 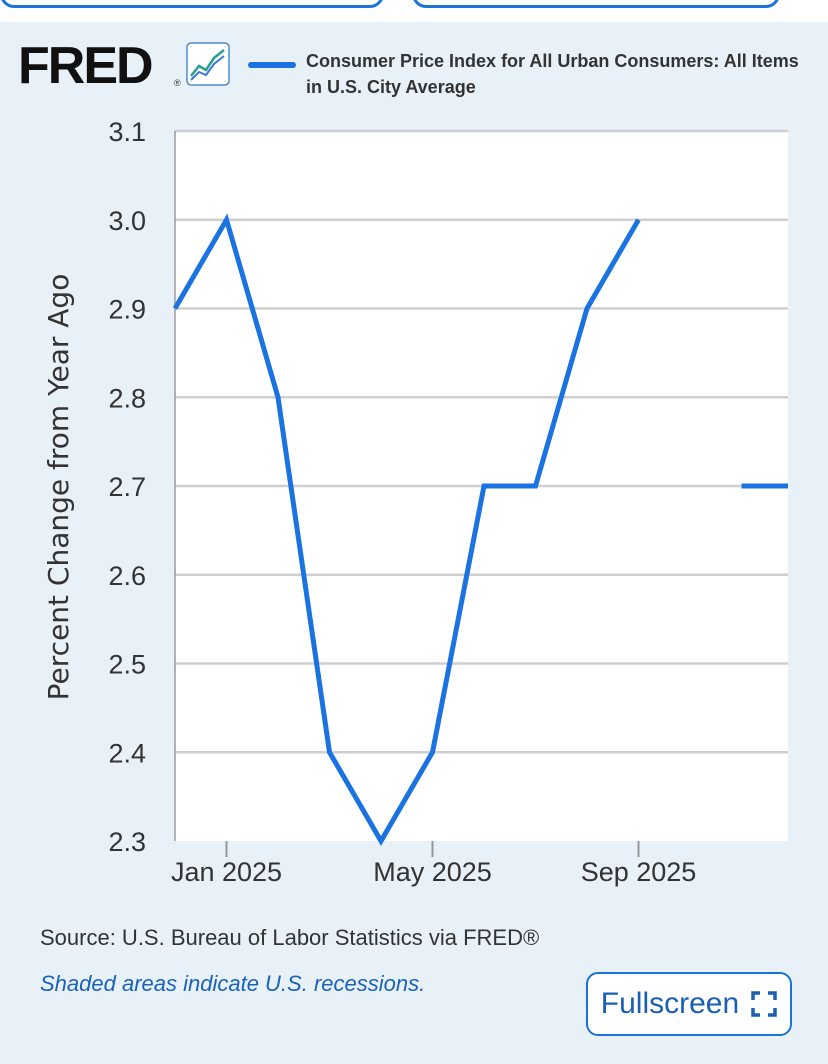 I want to click on y-tick-label: 2.8, so click(x=127, y=398).